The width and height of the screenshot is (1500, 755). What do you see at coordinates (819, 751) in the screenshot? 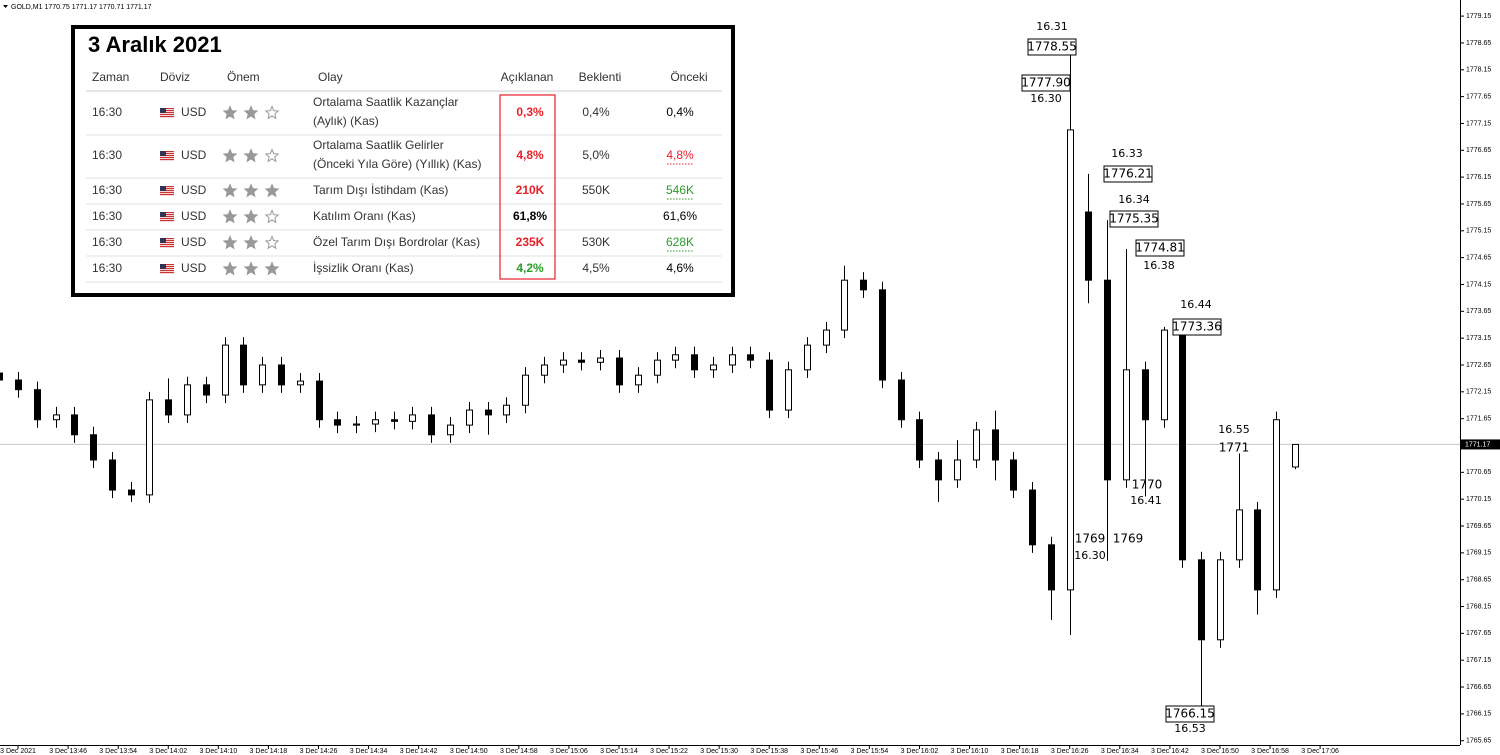
I see `x-tick-label: 3 Dec 15:46` at bounding box center [819, 751].